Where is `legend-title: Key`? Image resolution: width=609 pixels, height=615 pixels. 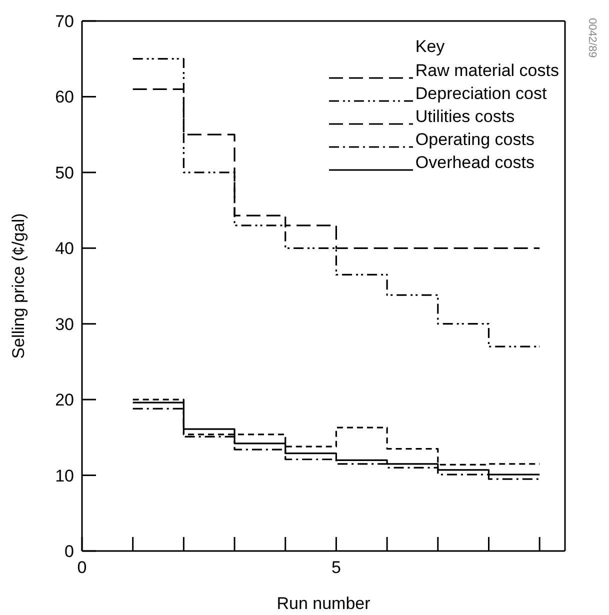
legend-title: Key is located at coordinates (430, 47).